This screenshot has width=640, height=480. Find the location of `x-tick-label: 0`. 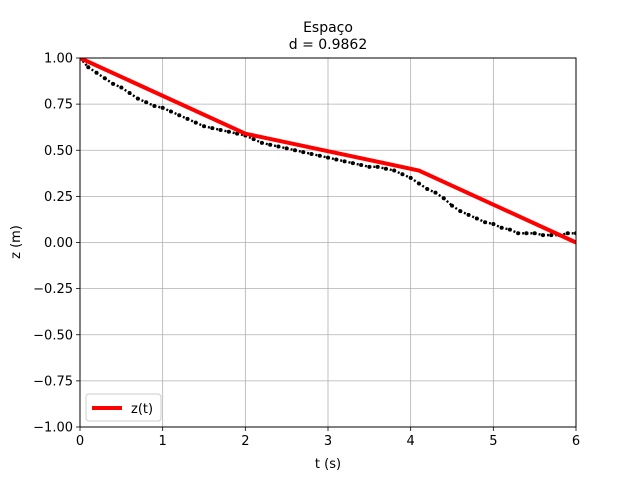

x-tick-label: 0 is located at coordinates (80, 441).